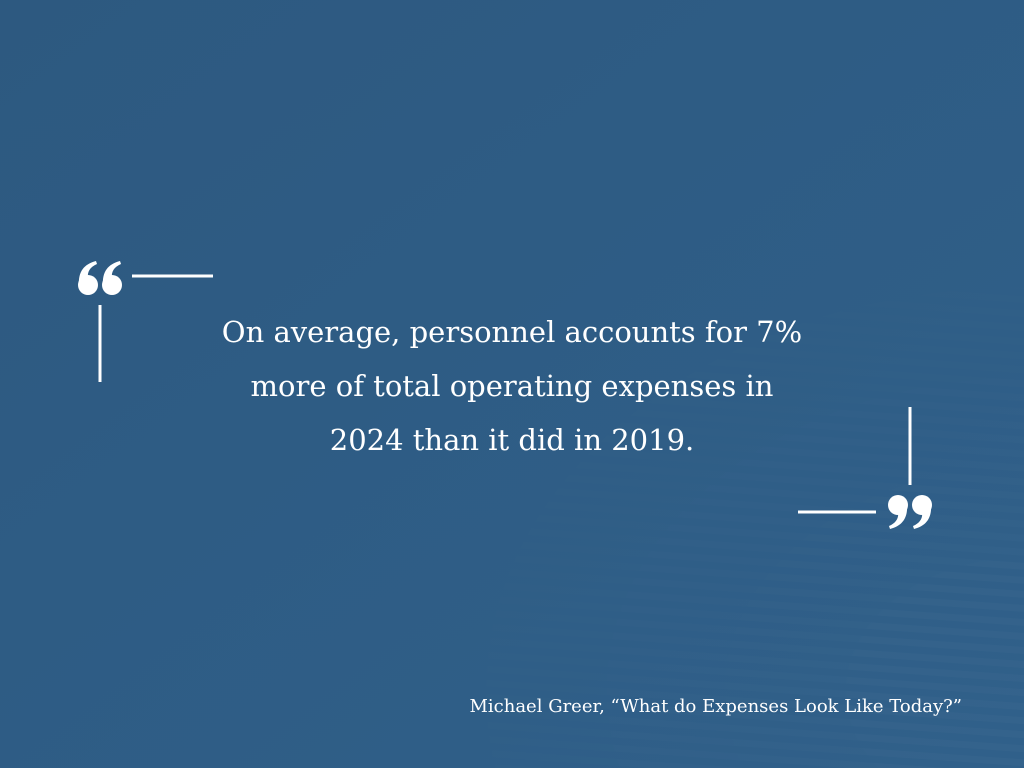  What do you see at coordinates (512, 440) in the screenshot?
I see `quote-line: 2024 than it did in 2019.` at bounding box center [512, 440].